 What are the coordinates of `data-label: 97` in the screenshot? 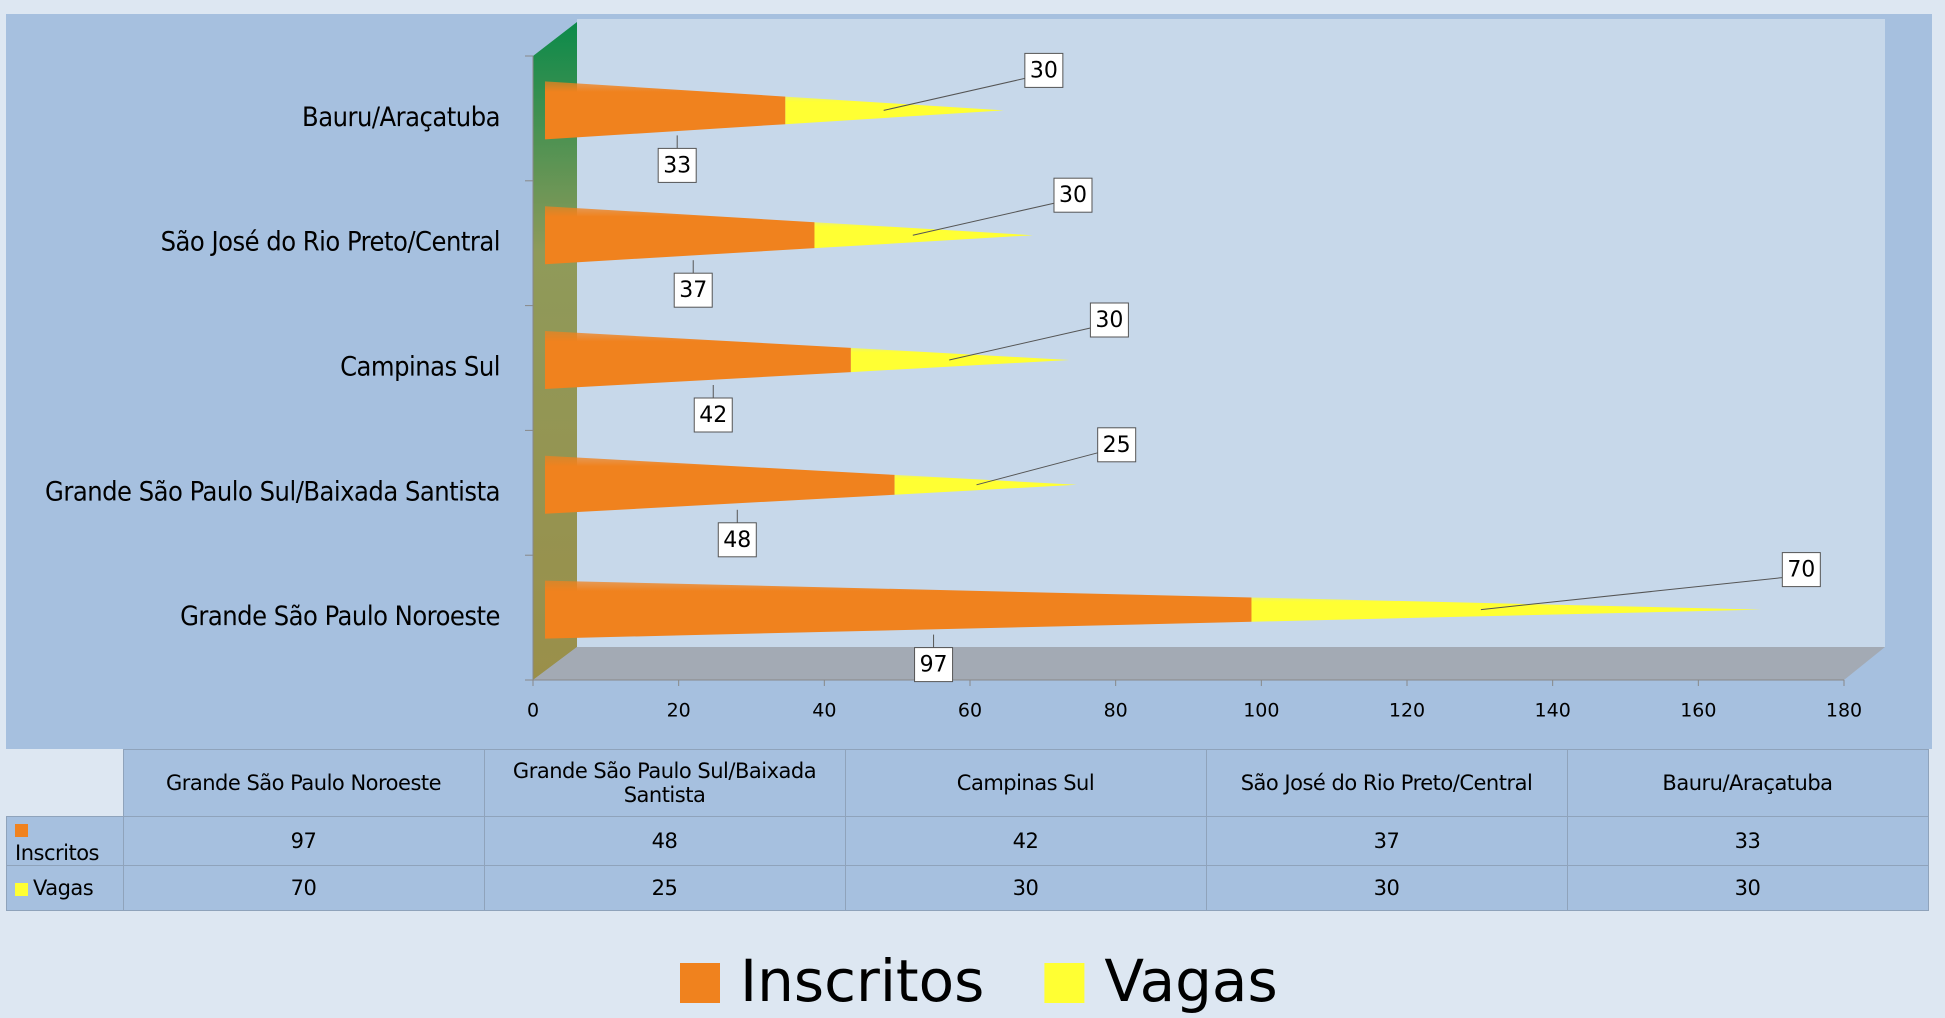 It's located at (934, 665).